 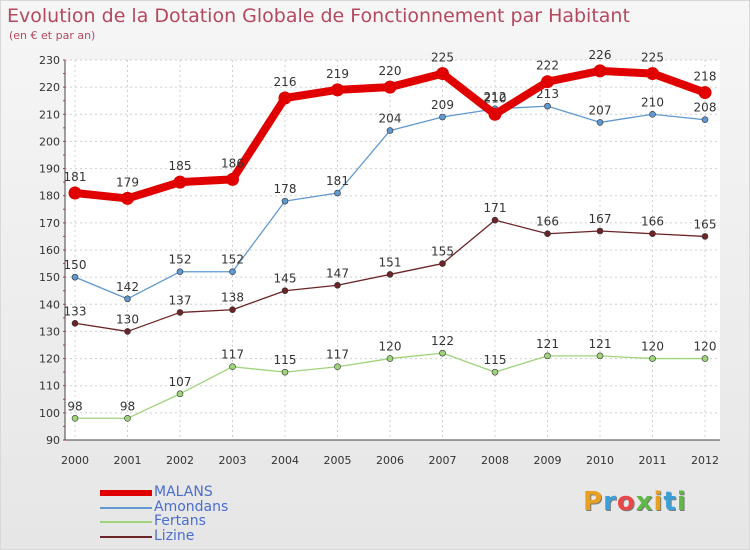 I want to click on data-label-lizine: 137, so click(x=180, y=300).